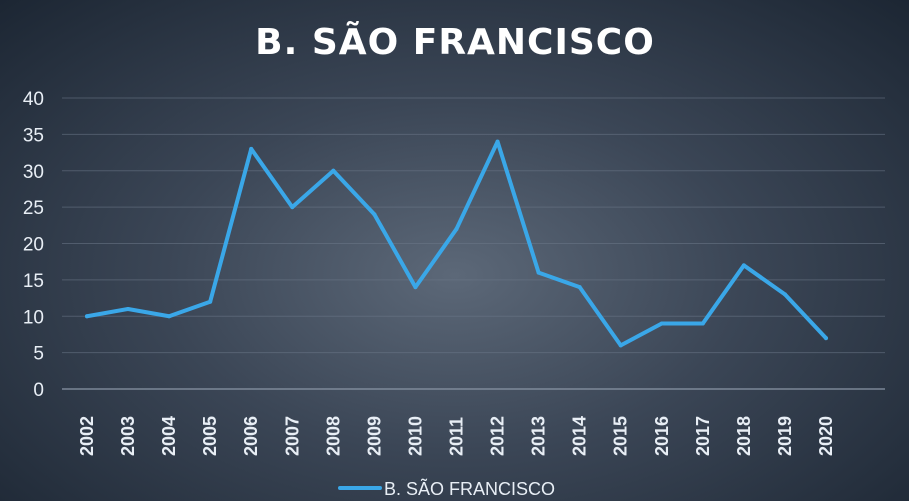  I want to click on x-tick-label: 2010, so click(415, 436).